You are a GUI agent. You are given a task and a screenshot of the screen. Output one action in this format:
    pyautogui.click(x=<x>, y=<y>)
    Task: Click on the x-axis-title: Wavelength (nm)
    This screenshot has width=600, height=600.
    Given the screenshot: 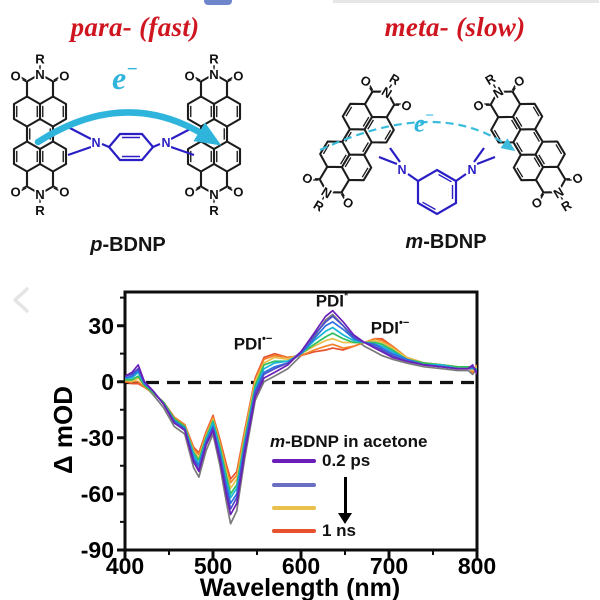 What is the action you would take?
    pyautogui.click(x=300, y=587)
    